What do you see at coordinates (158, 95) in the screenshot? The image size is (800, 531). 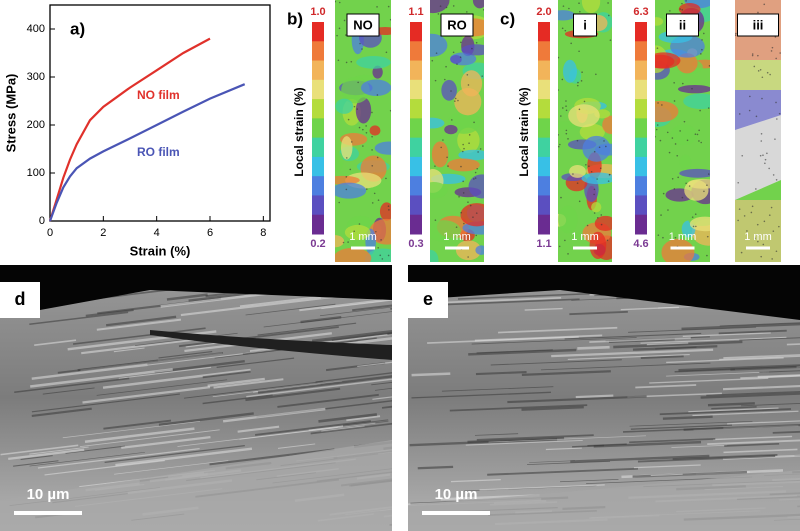 I see `series-label: NO film` at bounding box center [158, 95].